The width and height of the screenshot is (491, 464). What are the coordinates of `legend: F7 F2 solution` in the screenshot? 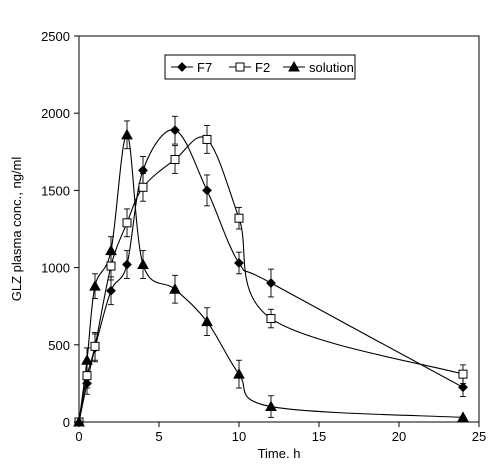 It's located at (260, 67).